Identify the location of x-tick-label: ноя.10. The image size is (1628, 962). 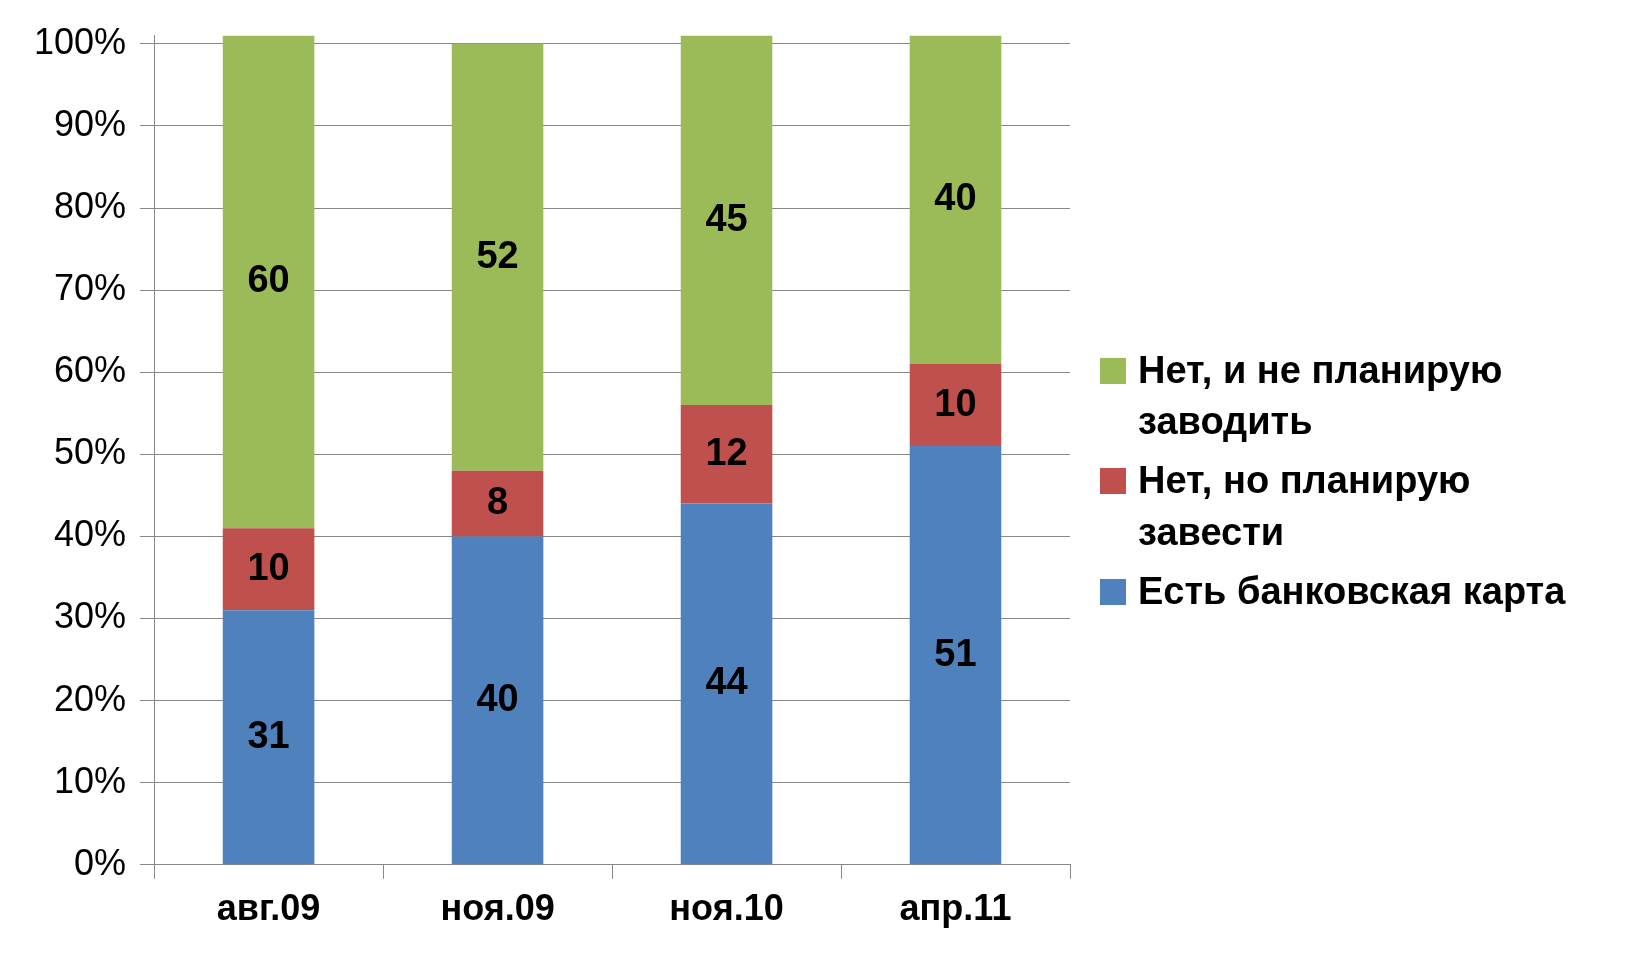
(726, 908).